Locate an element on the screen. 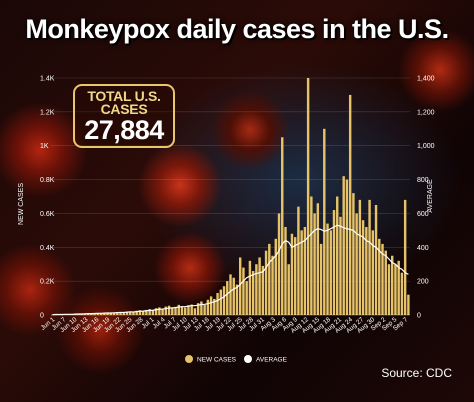 Image resolution: width=474 pixels, height=402 pixels. y-tick-label: 1K is located at coordinates (44, 146).